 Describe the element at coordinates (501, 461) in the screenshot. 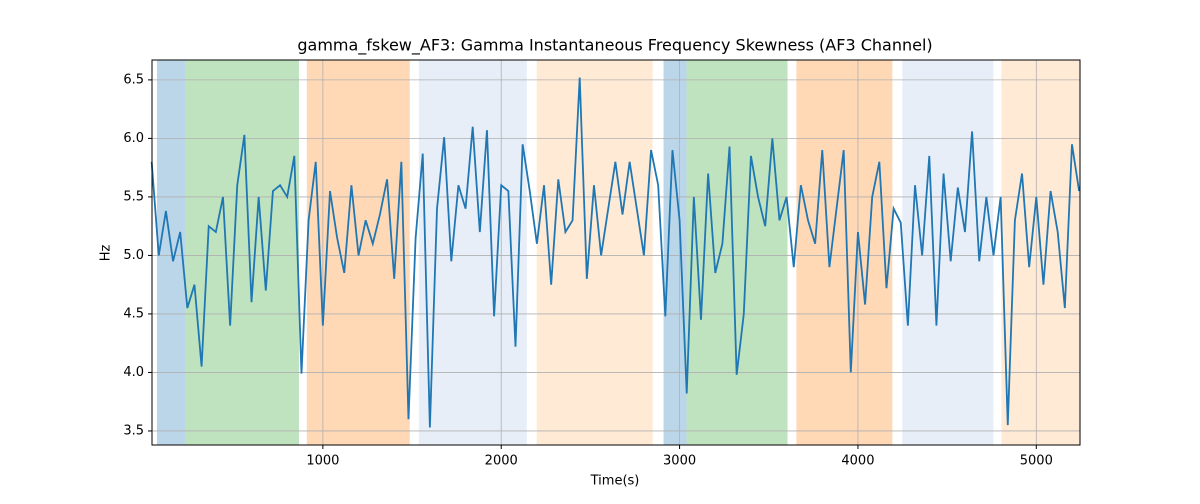

I see `x-tick-label: 2000` at that location.